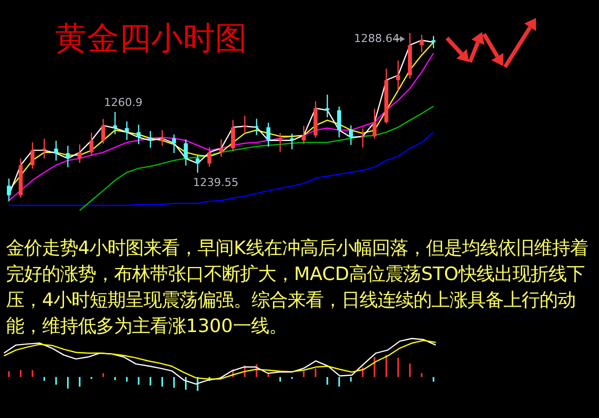 The width and height of the screenshot is (599, 418). I want to click on annotation: 1260.9, so click(123, 102).